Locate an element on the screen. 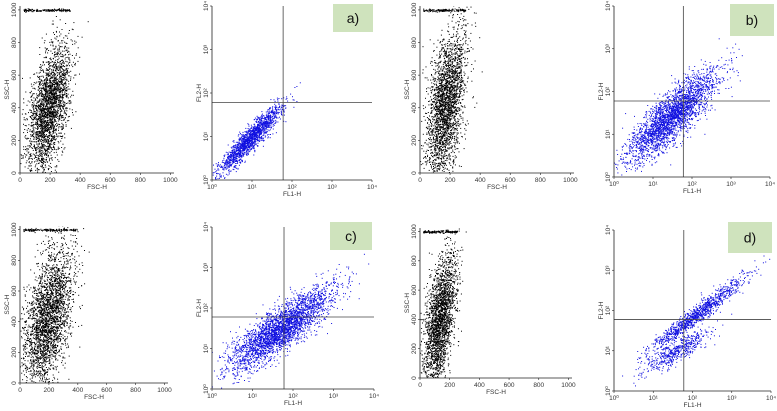 This screenshot has height=411, width=777. data-points is located at coordinates (54, 90).